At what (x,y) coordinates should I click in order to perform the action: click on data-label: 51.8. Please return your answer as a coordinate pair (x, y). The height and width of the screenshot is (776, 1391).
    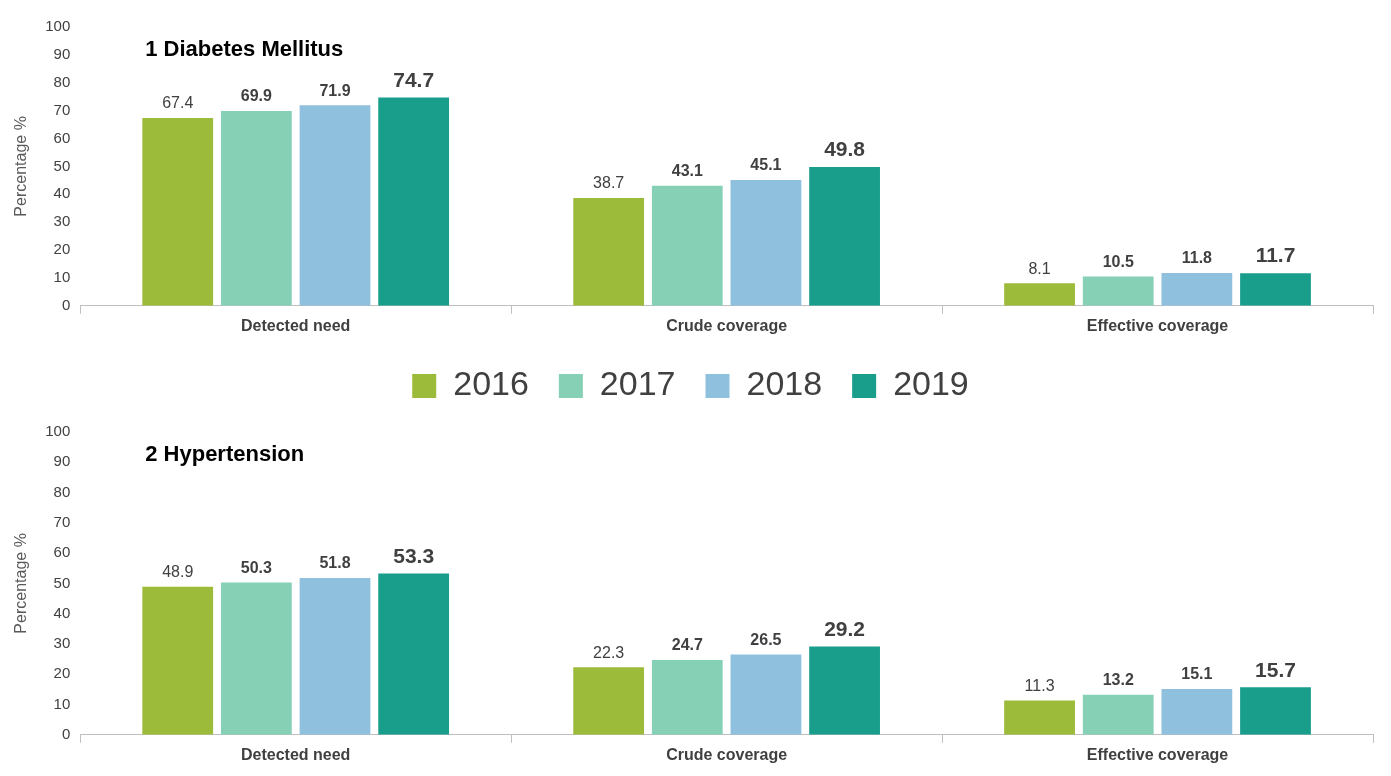
    Looking at the image, I should click on (335, 563).